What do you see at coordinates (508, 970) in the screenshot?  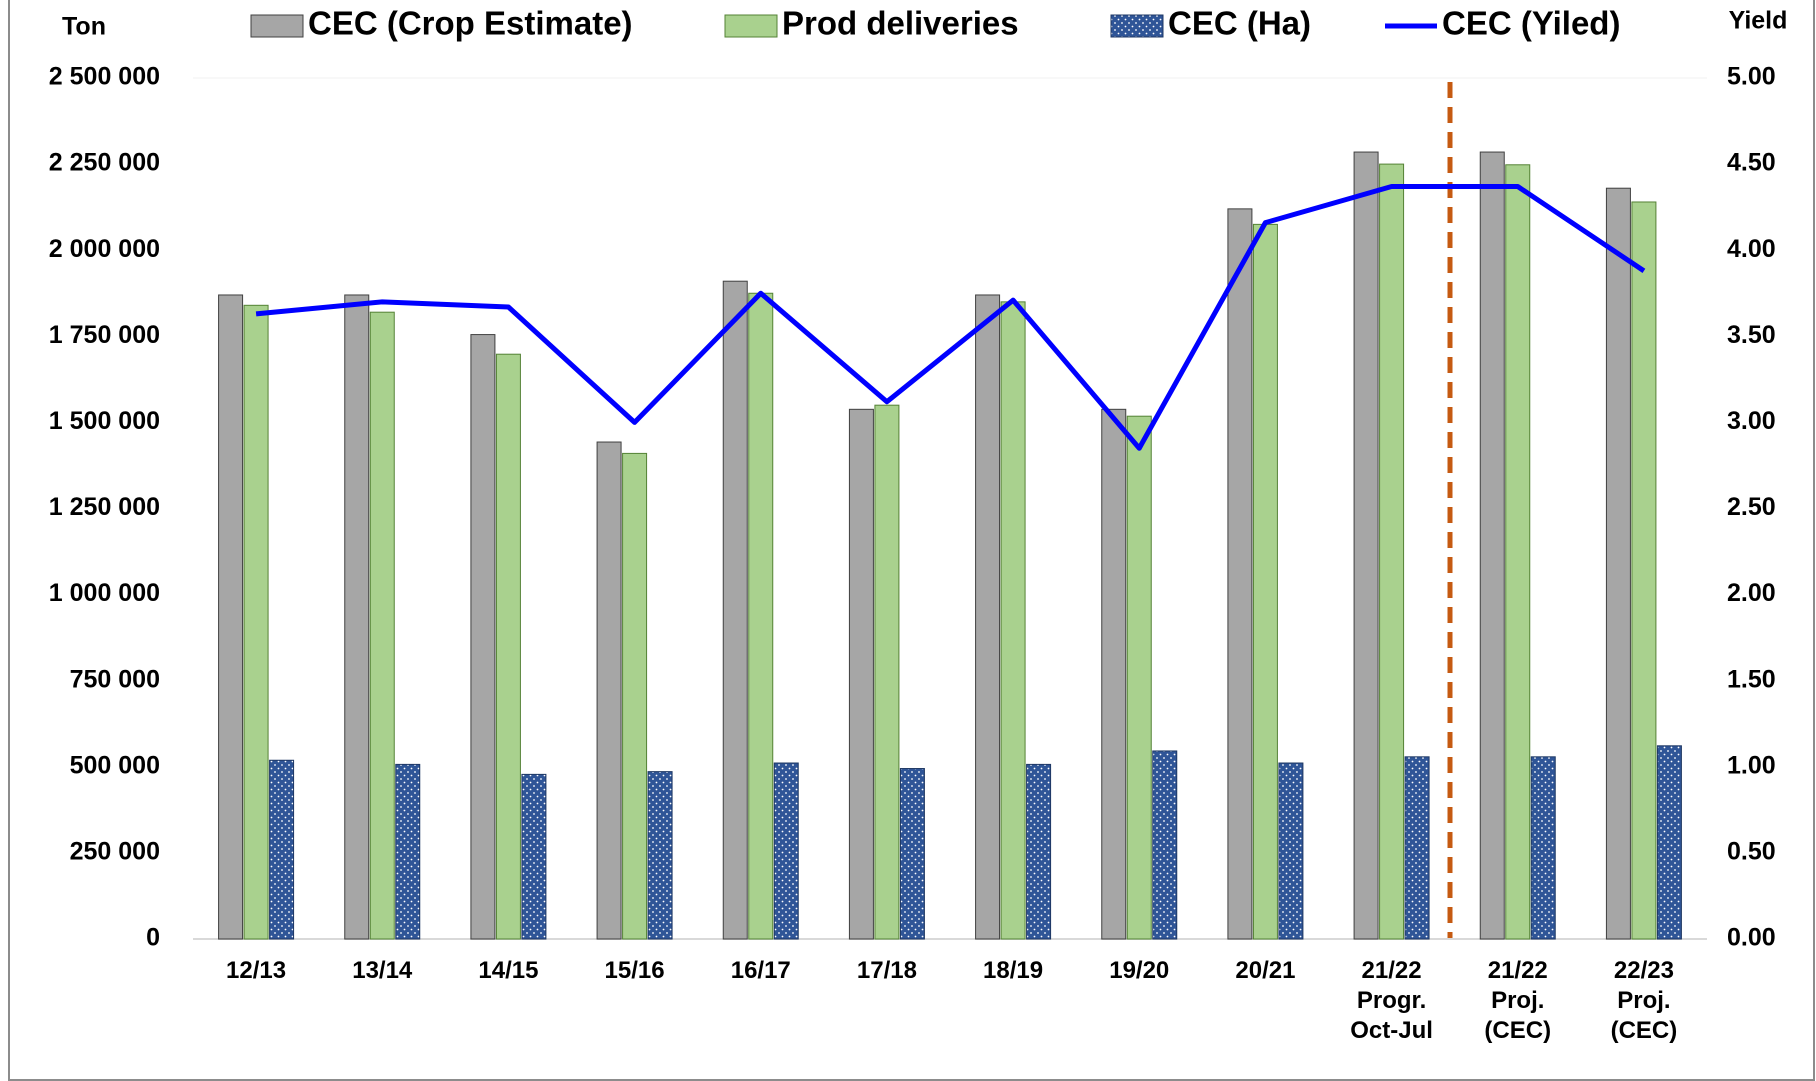 I see `x-tick-label: 14/15` at bounding box center [508, 970].